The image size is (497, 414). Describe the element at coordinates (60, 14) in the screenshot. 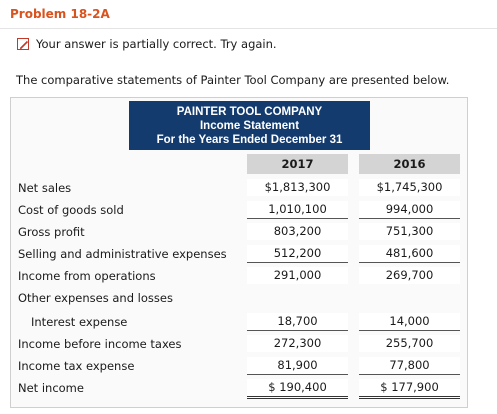

I see `problem-title: Problem 18-2A` at that location.